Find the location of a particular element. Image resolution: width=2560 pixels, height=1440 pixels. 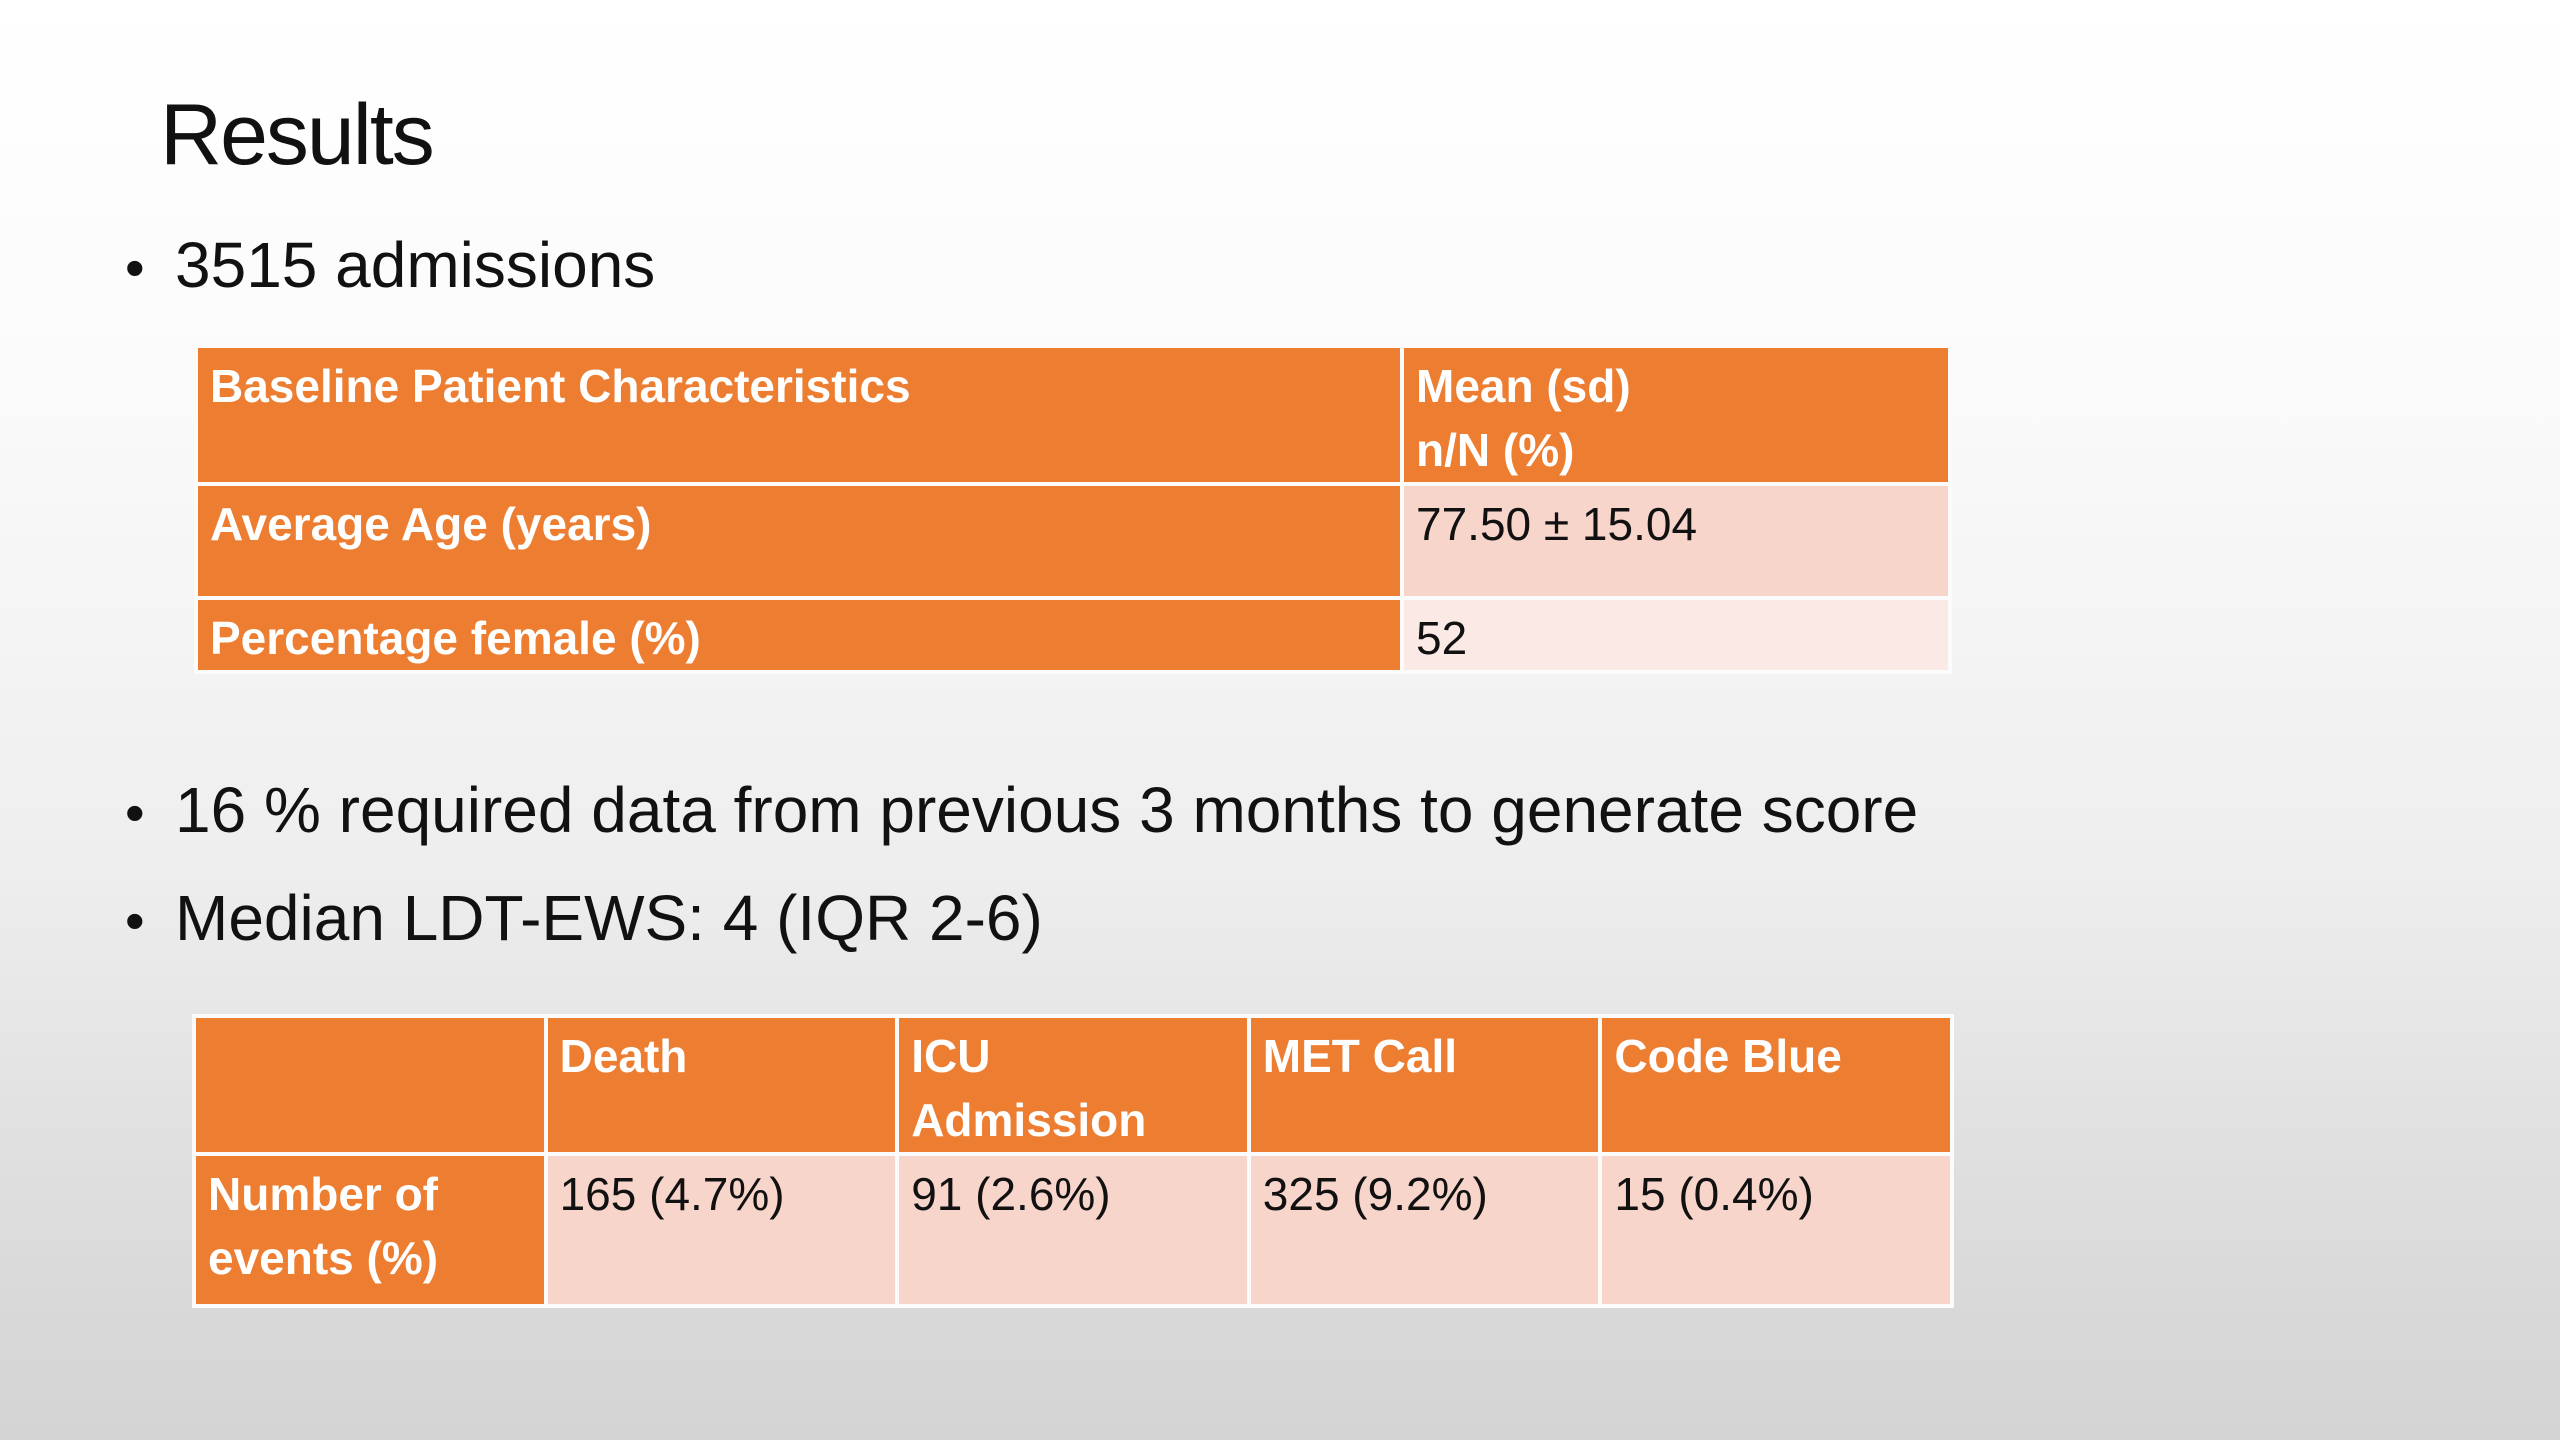

bullet-text: 3515 admissions is located at coordinates (415, 265).